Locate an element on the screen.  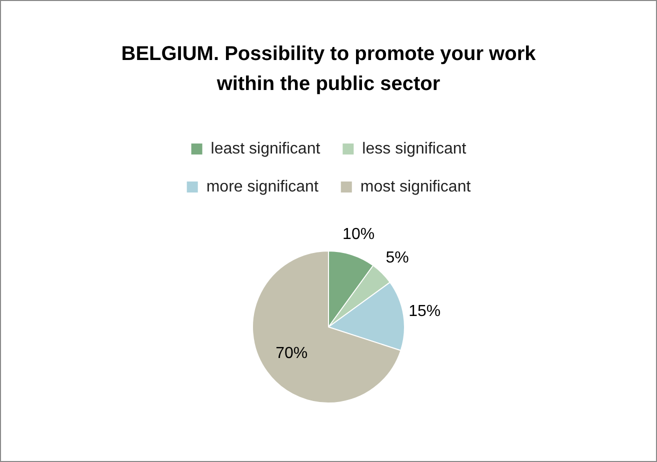
legend-label: more significant is located at coordinates (262, 187).